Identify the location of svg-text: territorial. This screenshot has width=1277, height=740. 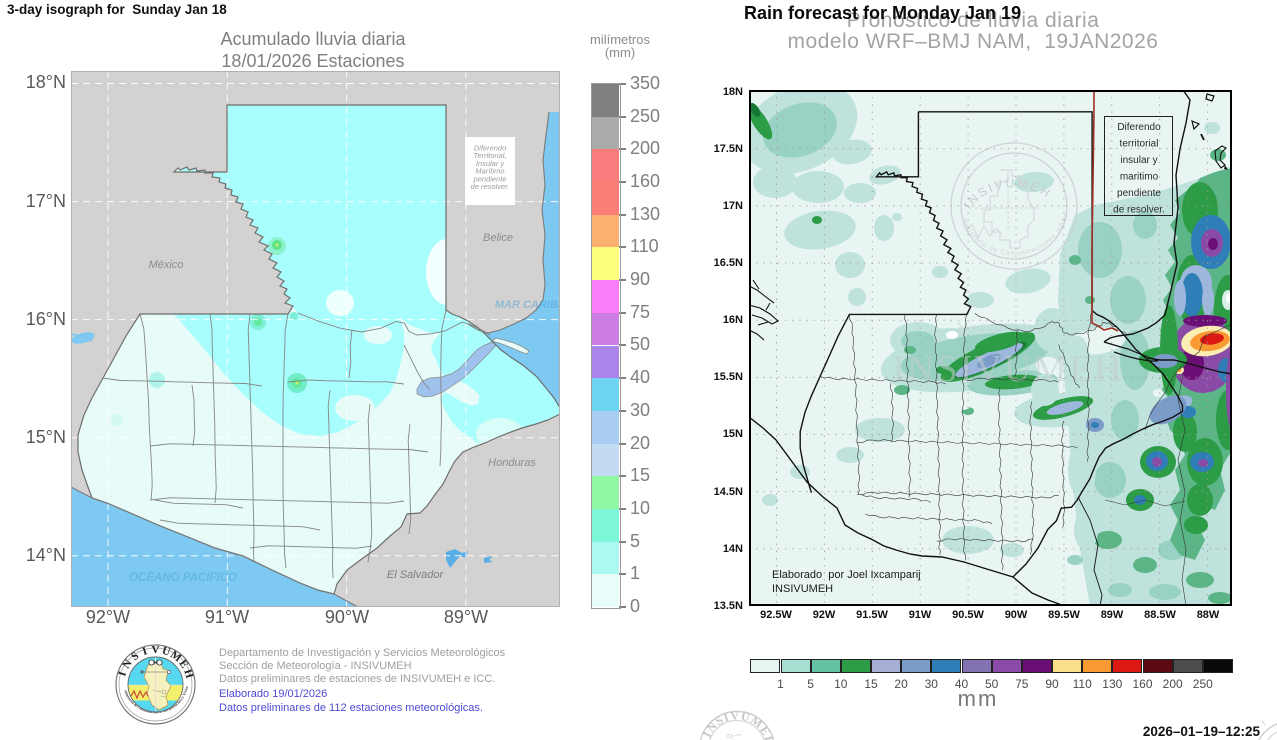
(1139, 144).